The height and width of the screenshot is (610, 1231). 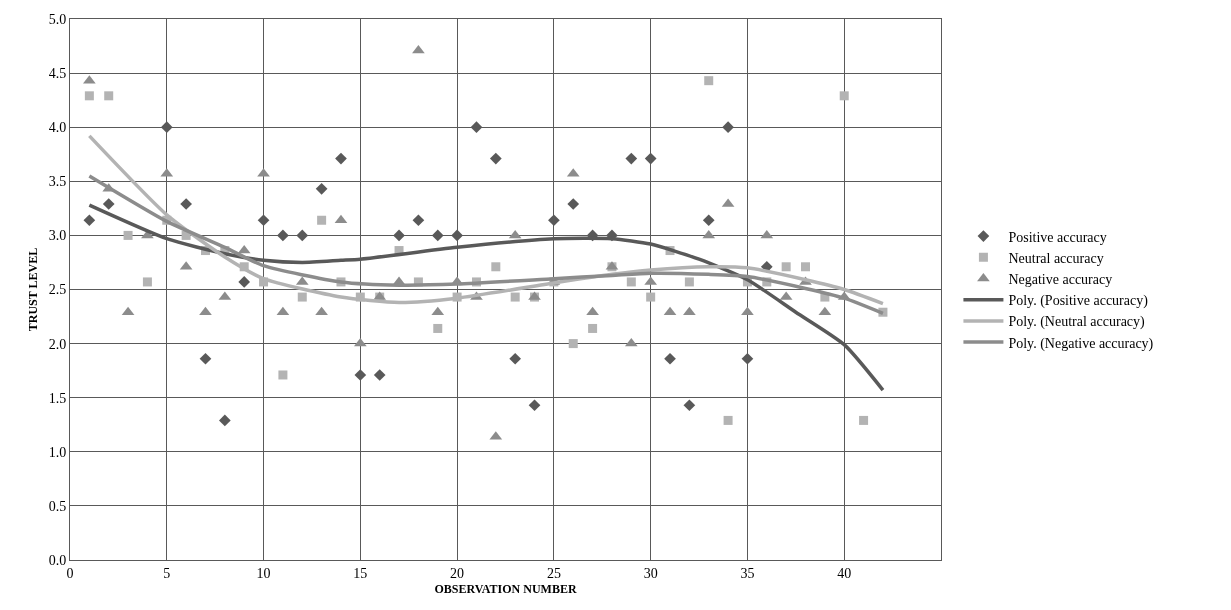 I want to click on x-tick-label: 5, so click(x=167, y=573).